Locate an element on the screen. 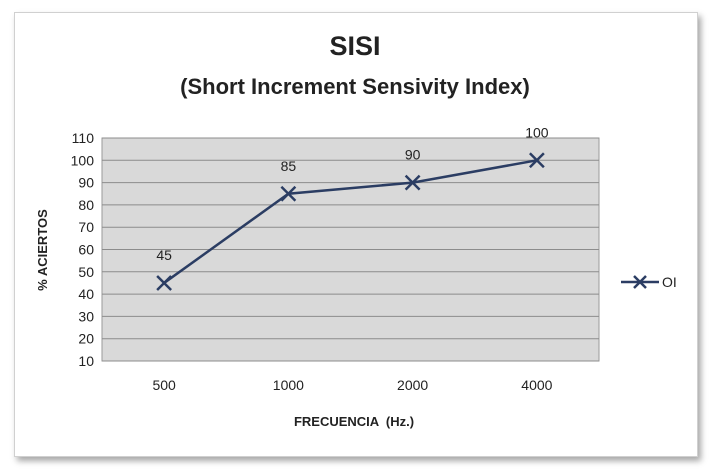 The image size is (709, 472). y-axis-label: % ACIERTOS is located at coordinates (42, 250).